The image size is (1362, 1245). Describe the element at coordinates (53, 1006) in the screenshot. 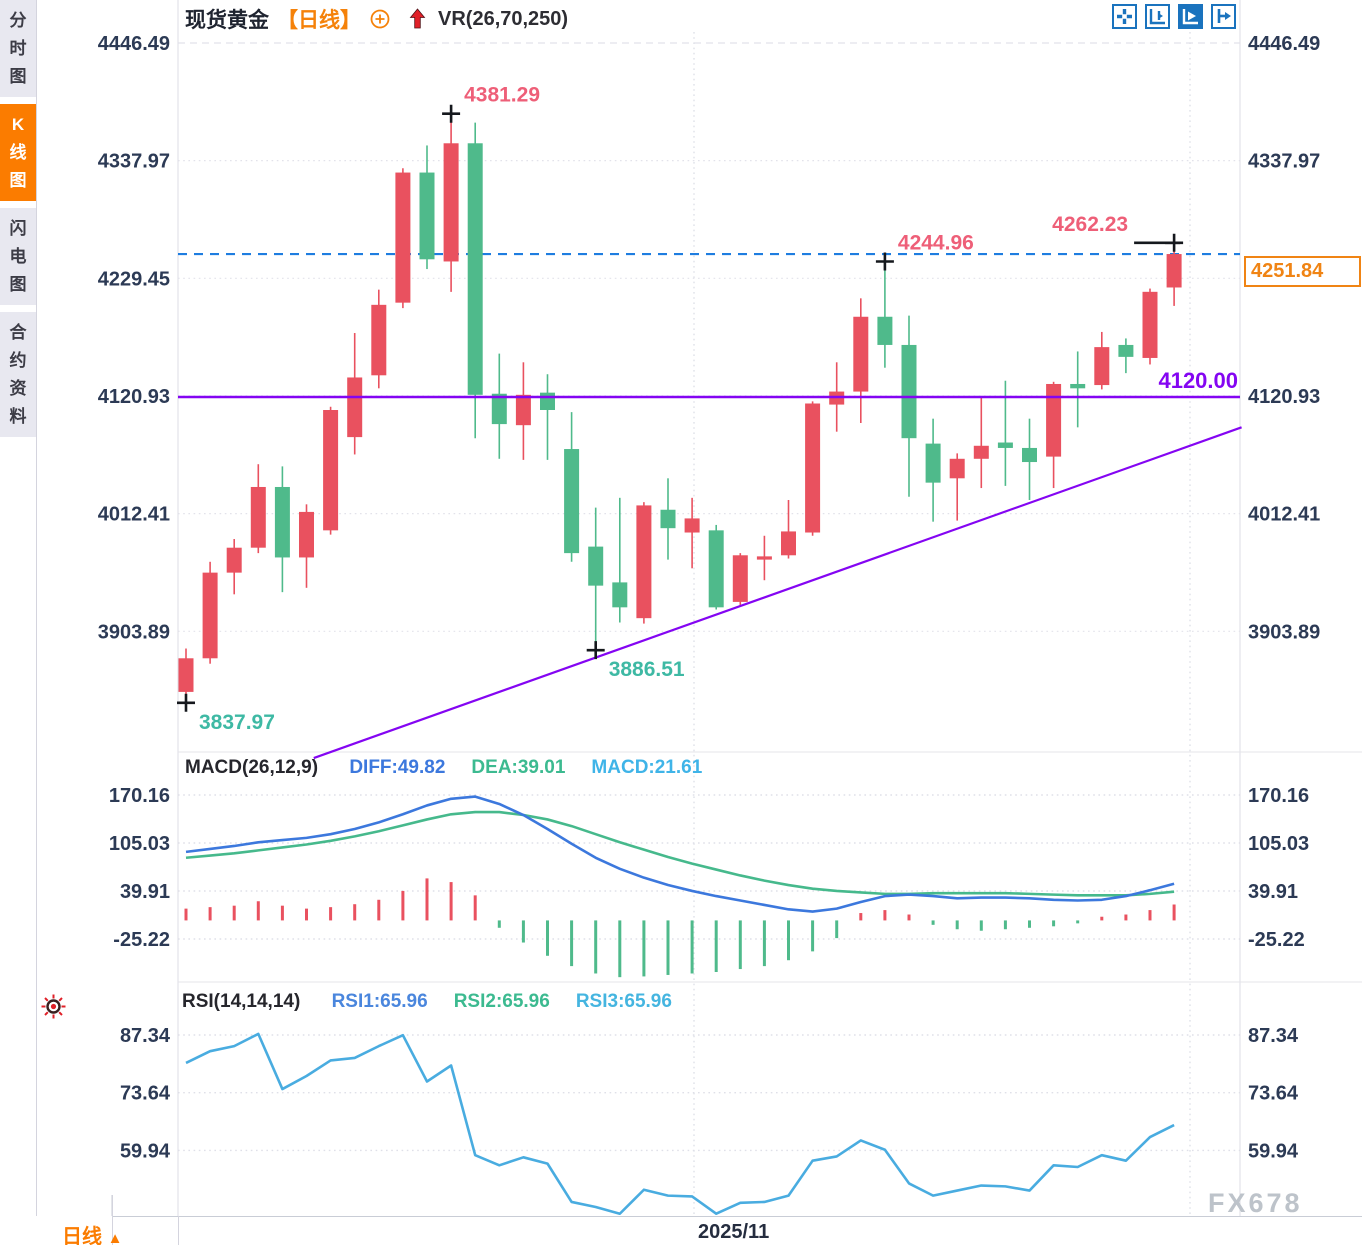

I see `rsi-settings-sun-icon` at that location.